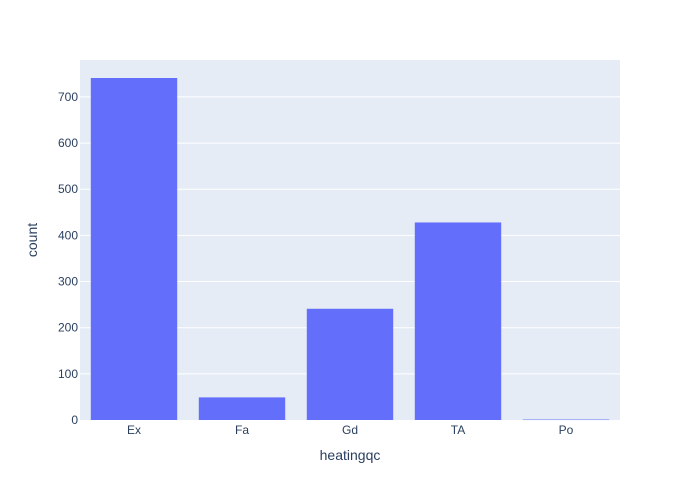 The image size is (700, 500). What do you see at coordinates (68, 282) in the screenshot?
I see `y-tick-label: 300` at bounding box center [68, 282].